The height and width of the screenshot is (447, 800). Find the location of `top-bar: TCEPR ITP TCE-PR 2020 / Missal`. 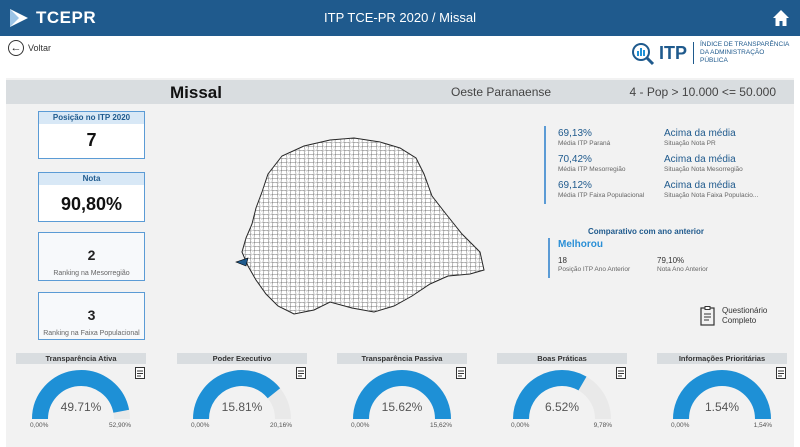

top-bar: TCEPR ITP TCE-PR 2020 / Missal is located at coordinates (400, 18).